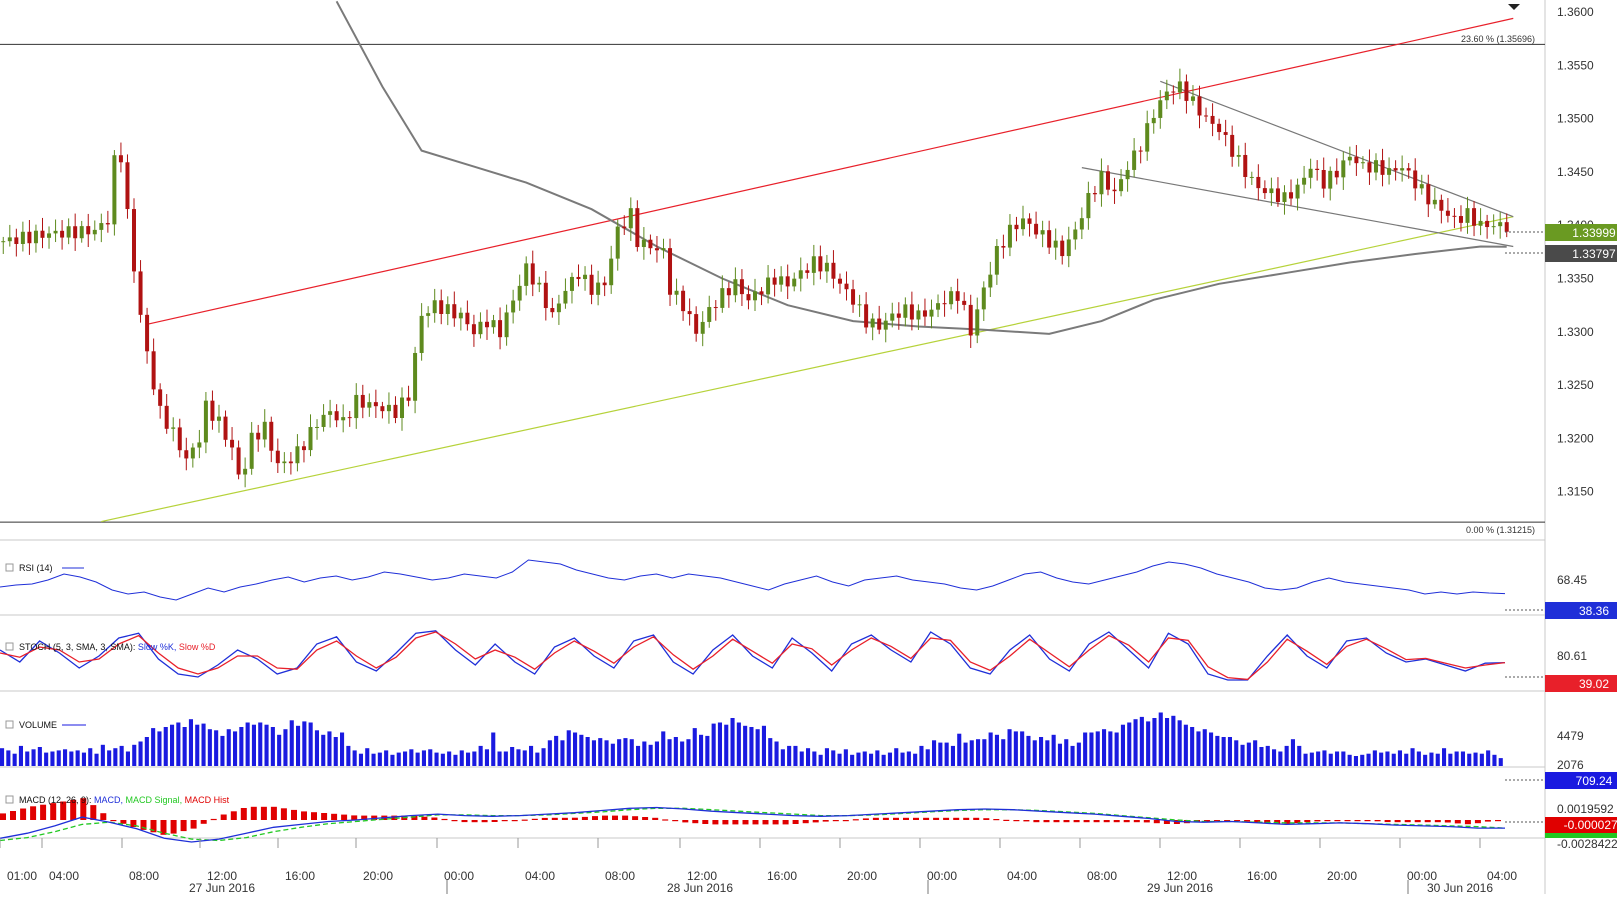  I want to click on volume-close-icon, so click(9, 724).